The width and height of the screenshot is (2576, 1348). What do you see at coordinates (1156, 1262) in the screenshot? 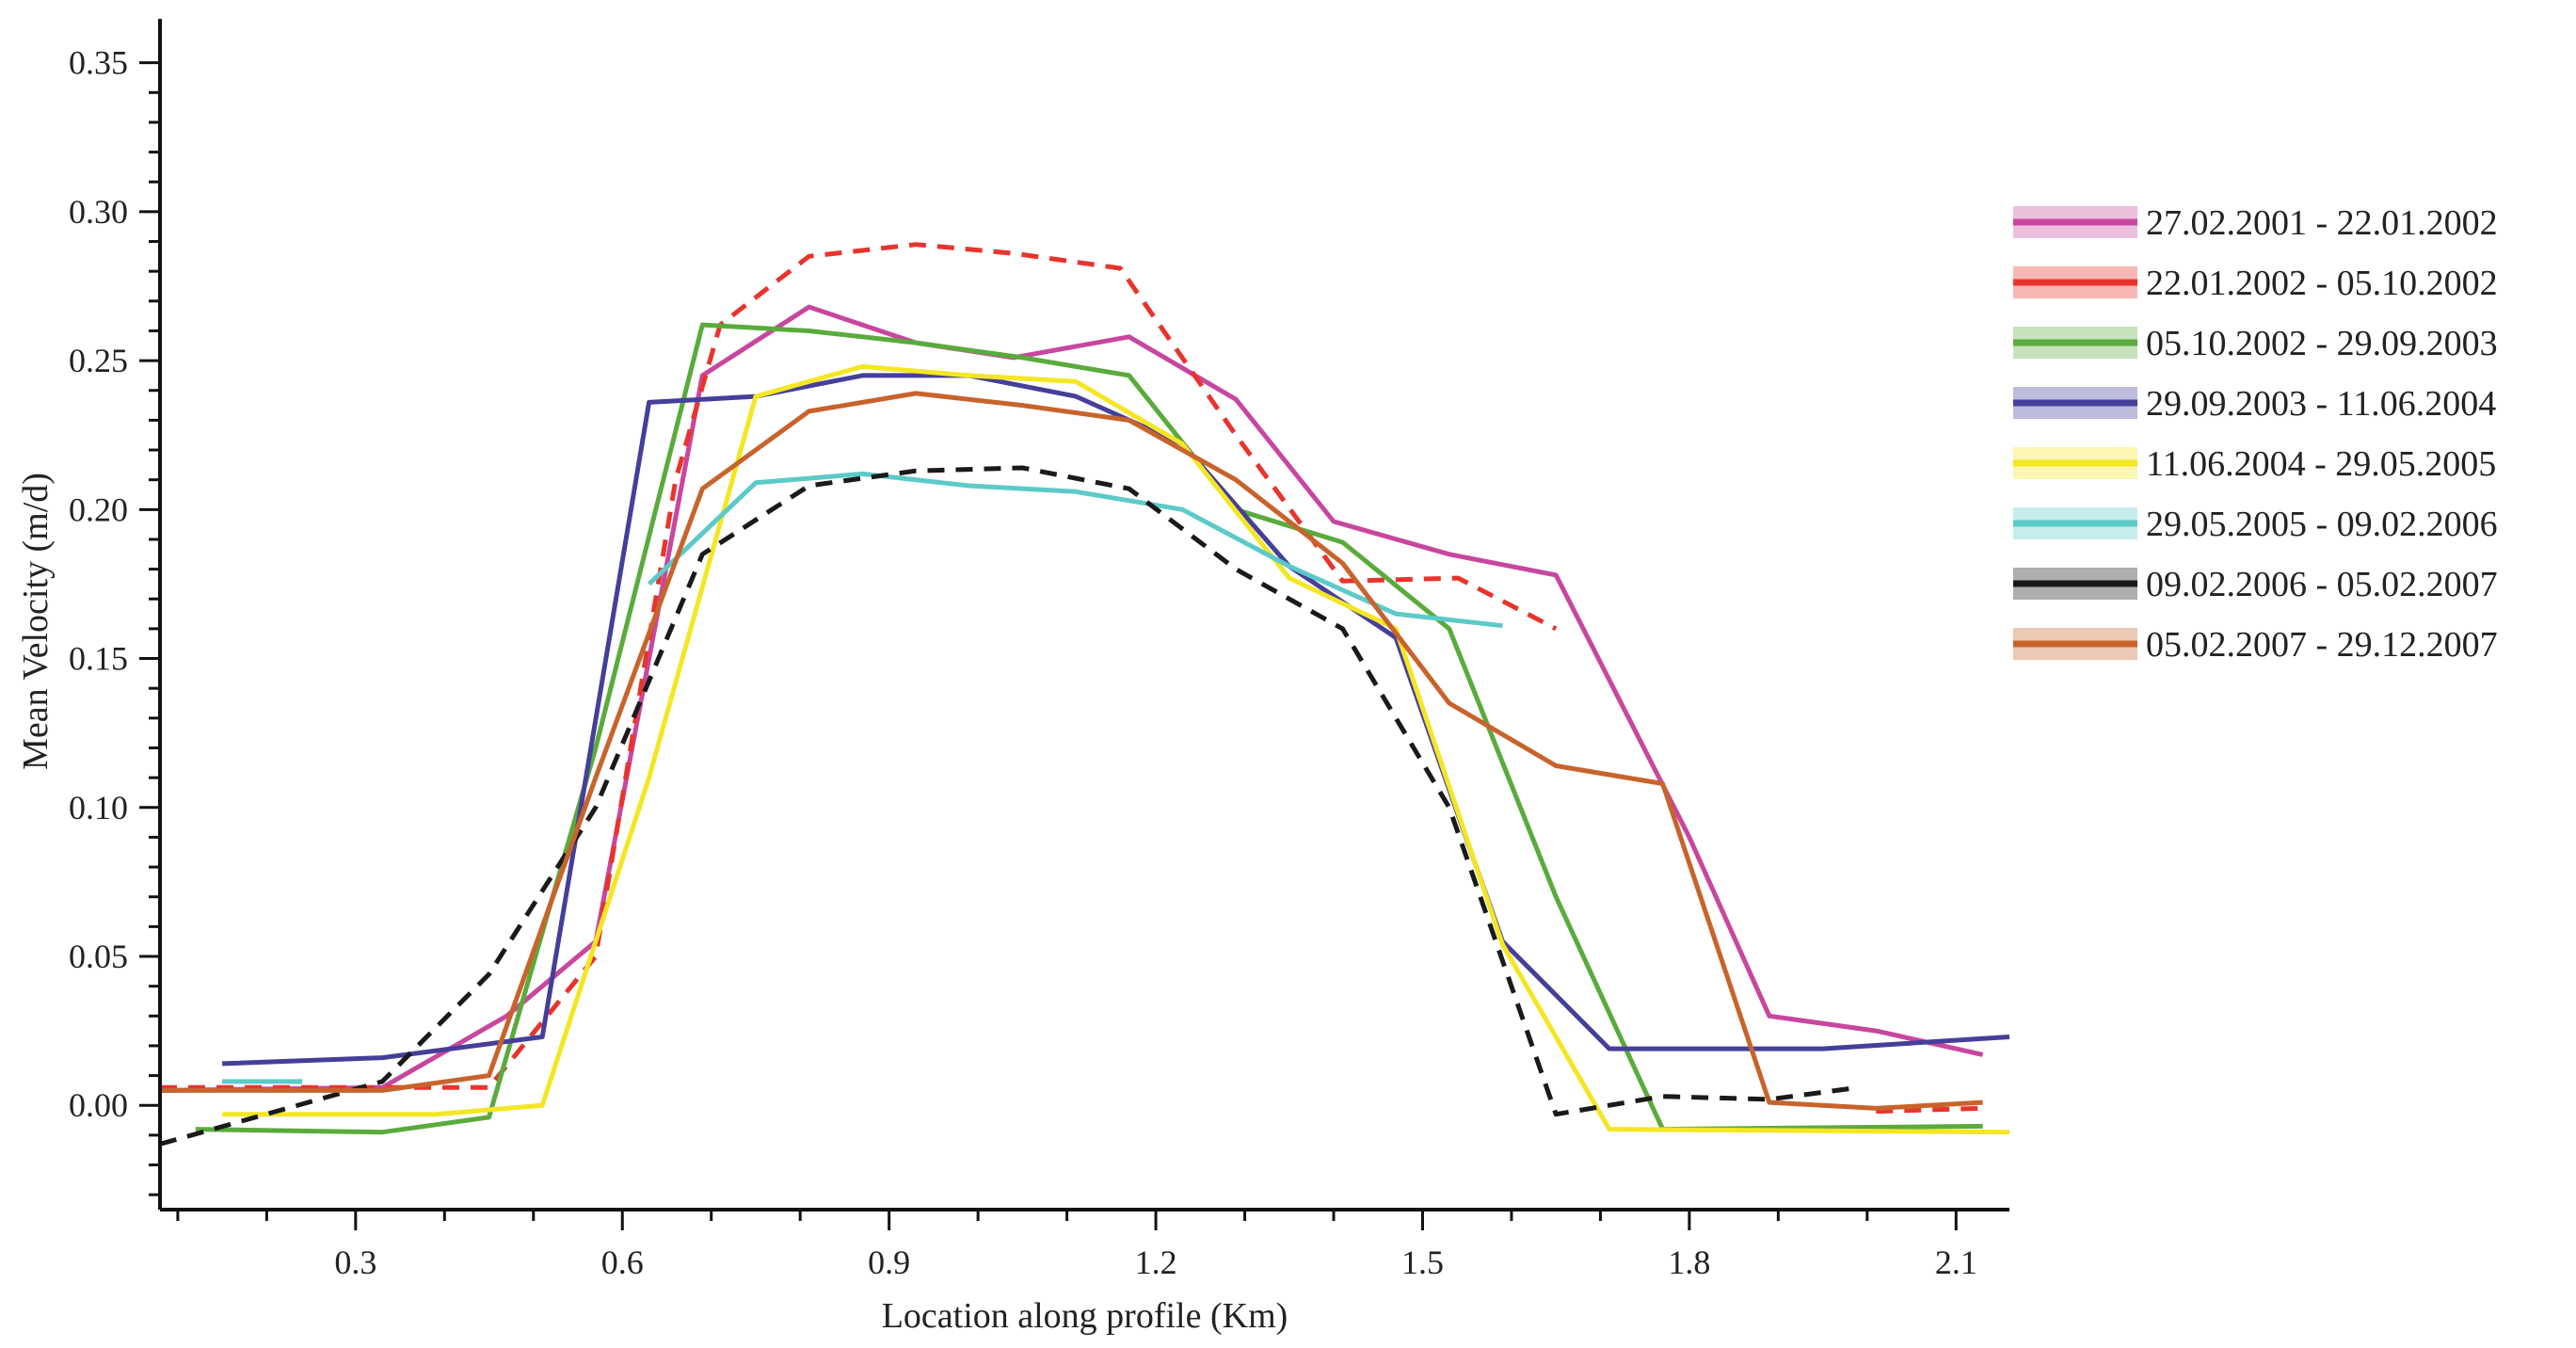
I see `x-tick-label: 1.2` at bounding box center [1156, 1262].